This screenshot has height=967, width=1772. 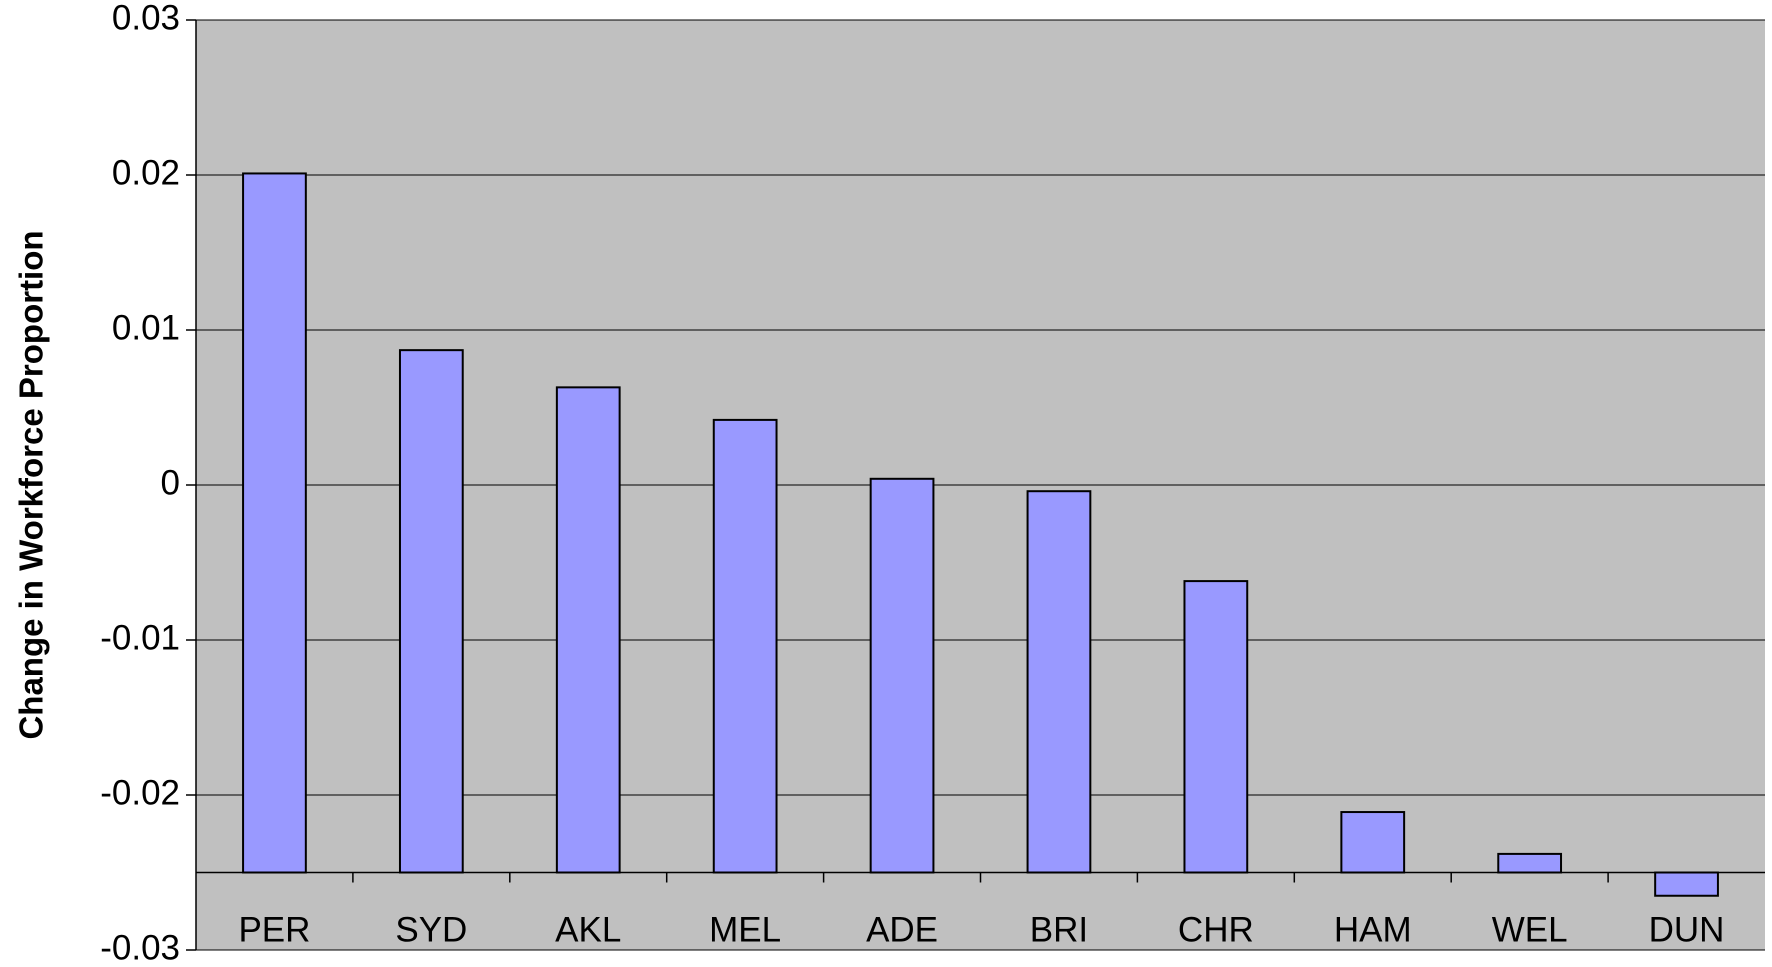 What do you see at coordinates (140, 947) in the screenshot?
I see `y-tick-label: -0.03` at bounding box center [140, 947].